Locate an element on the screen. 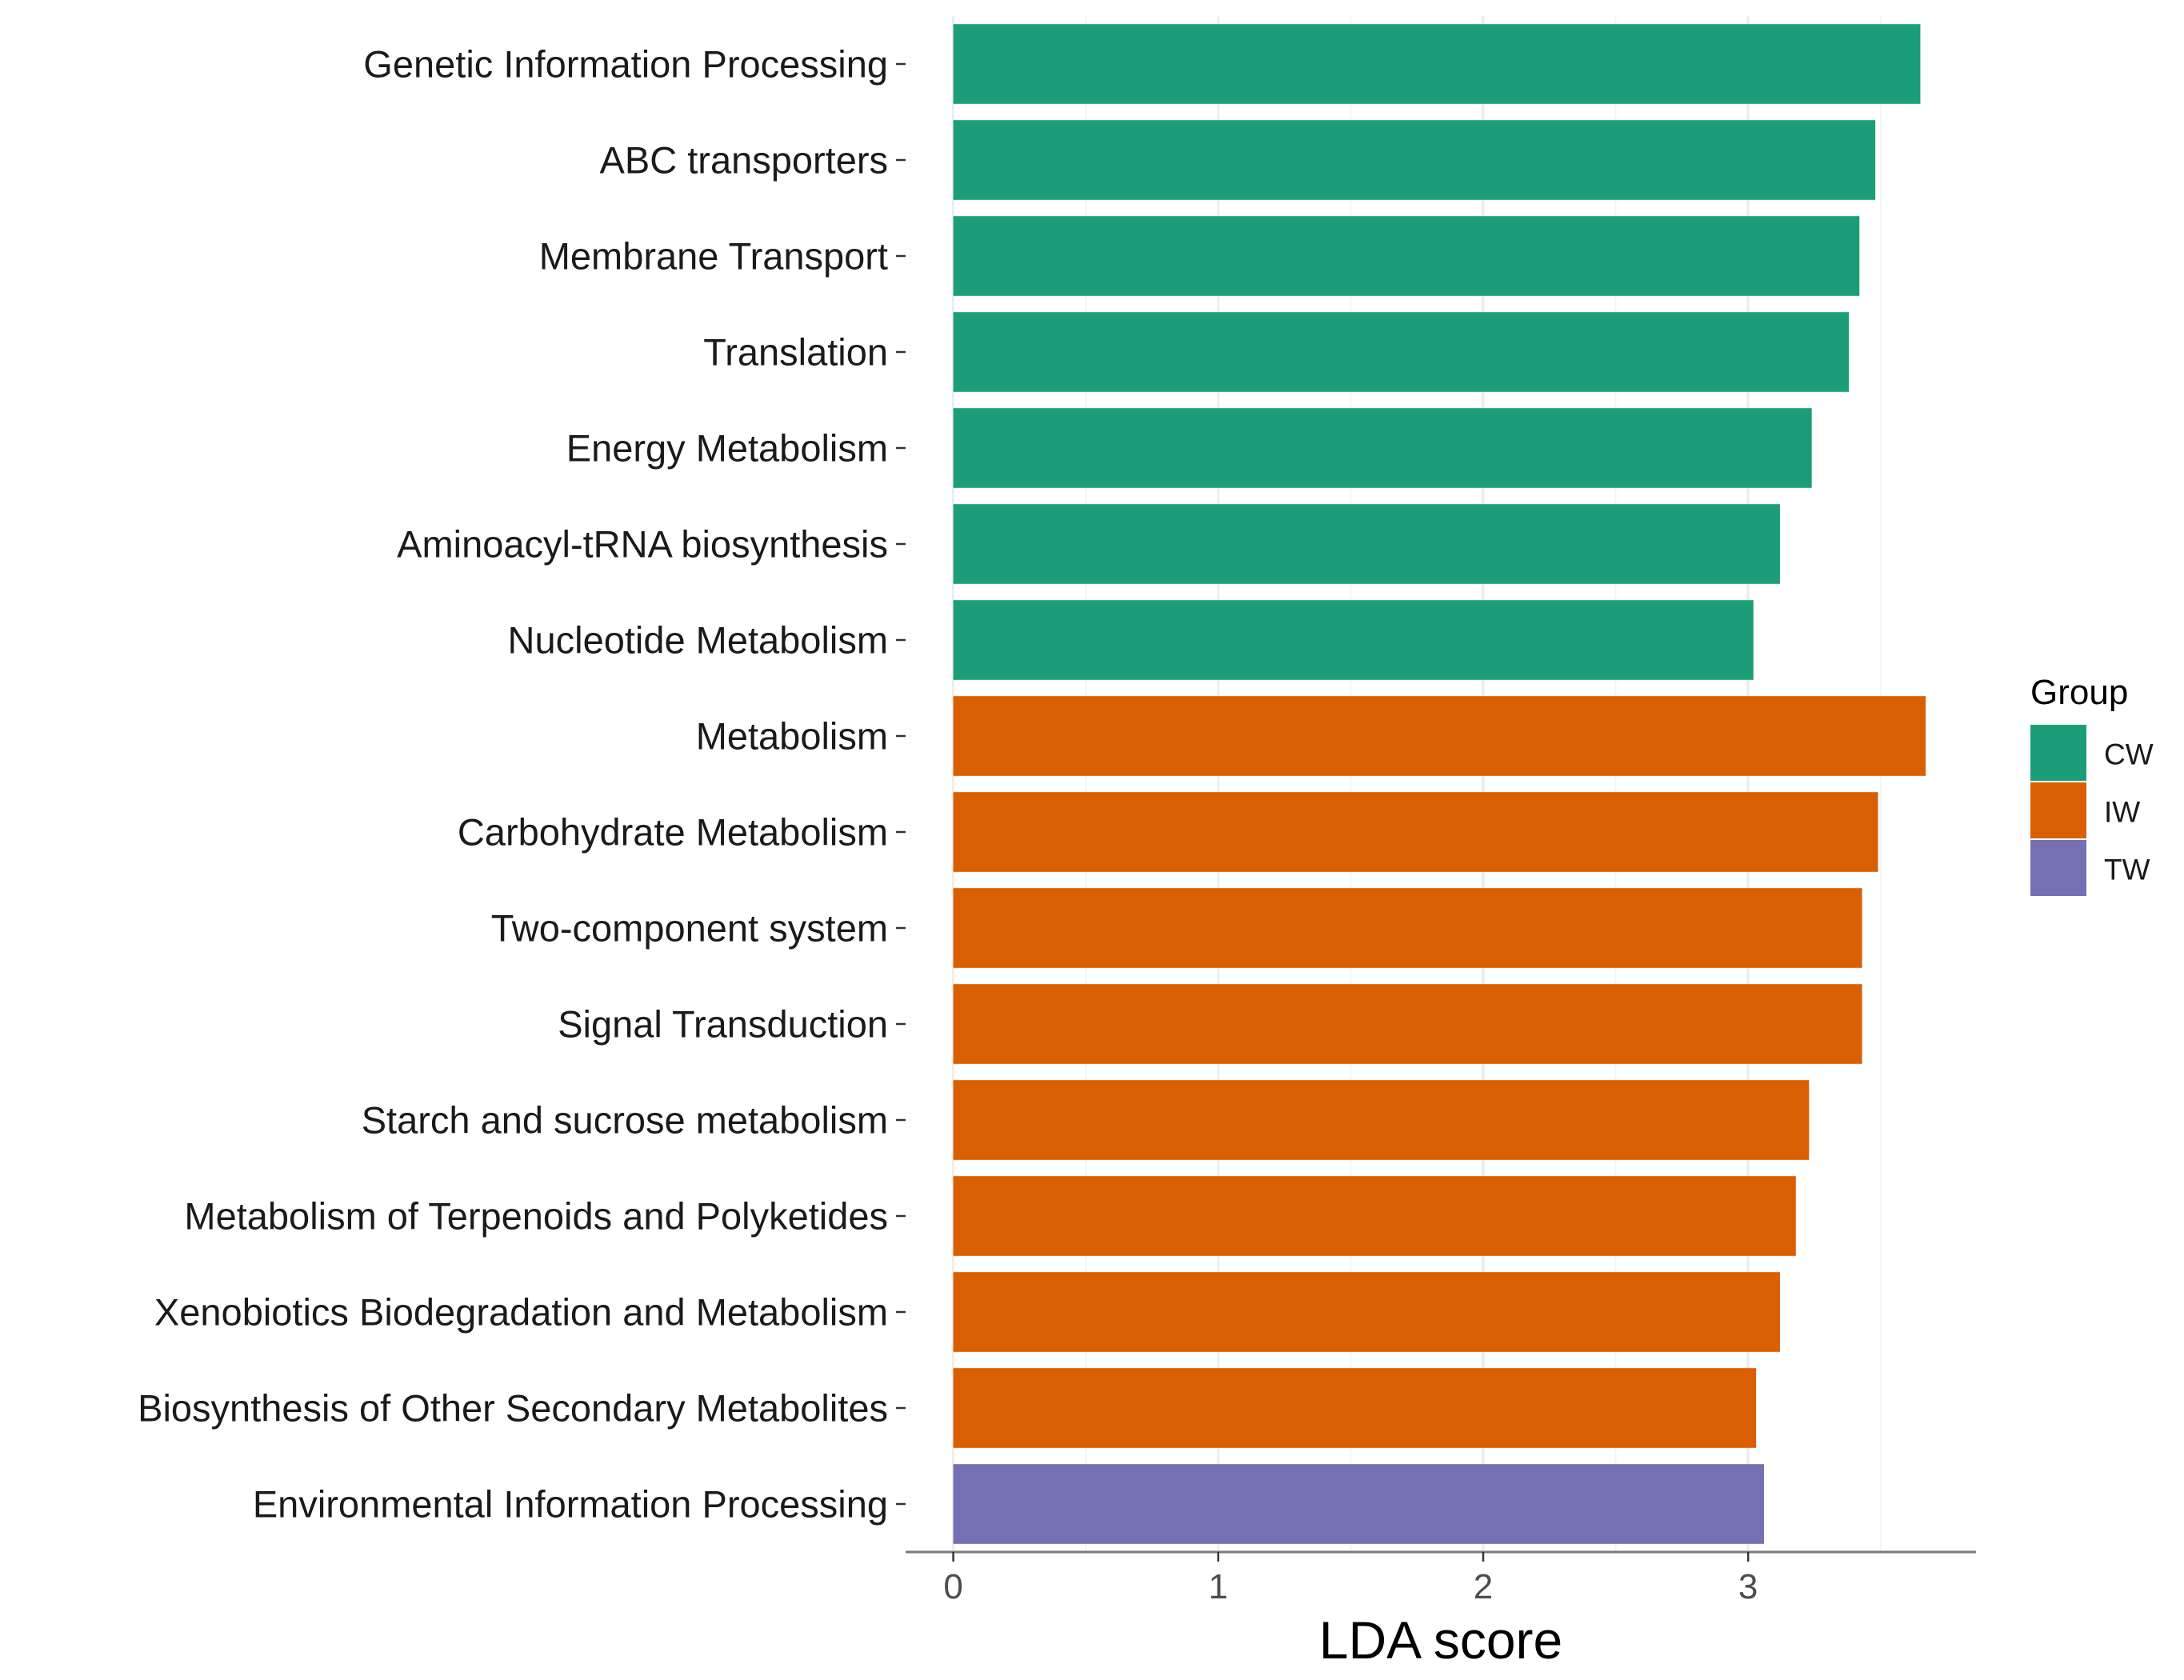 The height and width of the screenshot is (1680, 2184). x-axis-title: LDA score is located at coordinates (1440, 1640).